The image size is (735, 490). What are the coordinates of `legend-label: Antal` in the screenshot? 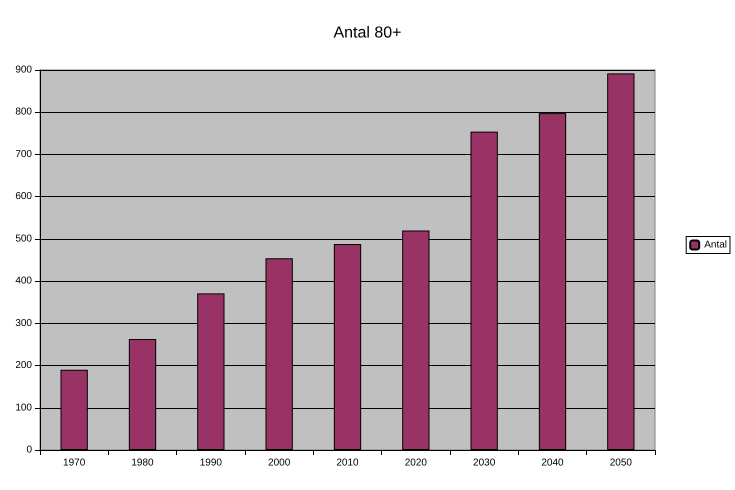 It's located at (716, 245).